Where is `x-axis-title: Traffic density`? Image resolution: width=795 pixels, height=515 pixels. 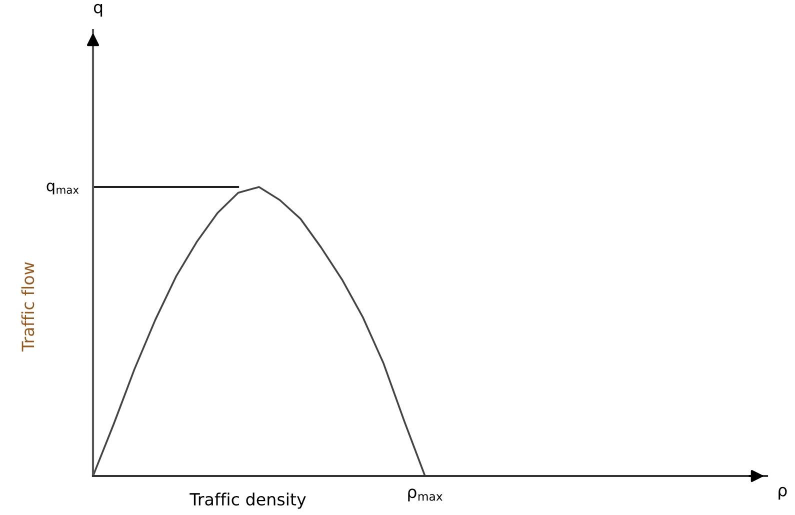 x-axis-title: Traffic density is located at coordinates (248, 500).